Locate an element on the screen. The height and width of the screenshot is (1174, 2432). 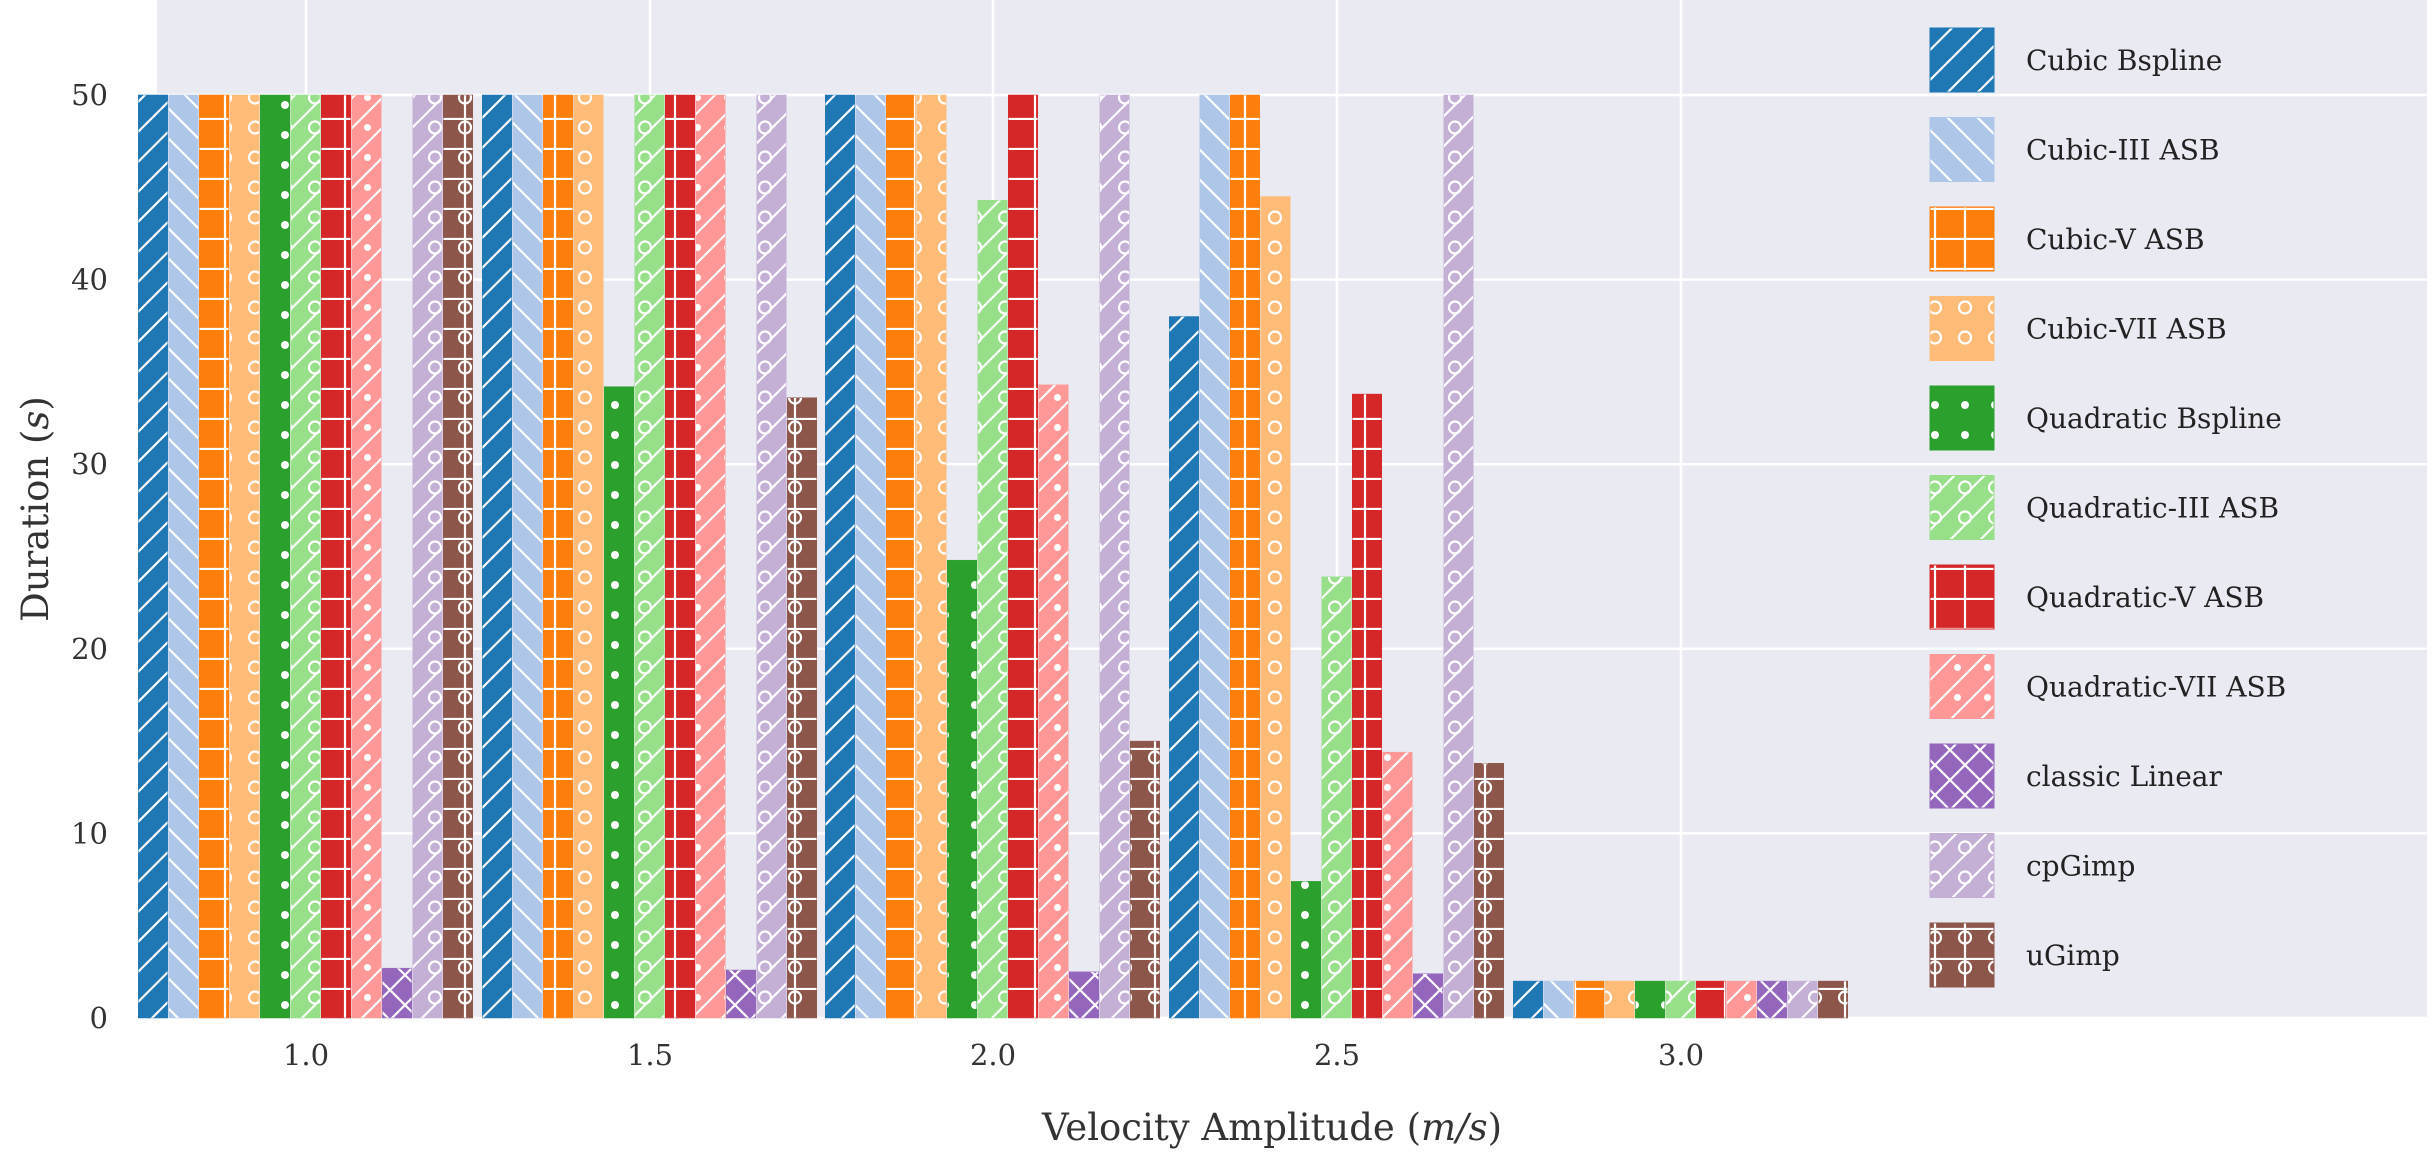
bar-cpgimp-3.0 is located at coordinates (1802, 999).